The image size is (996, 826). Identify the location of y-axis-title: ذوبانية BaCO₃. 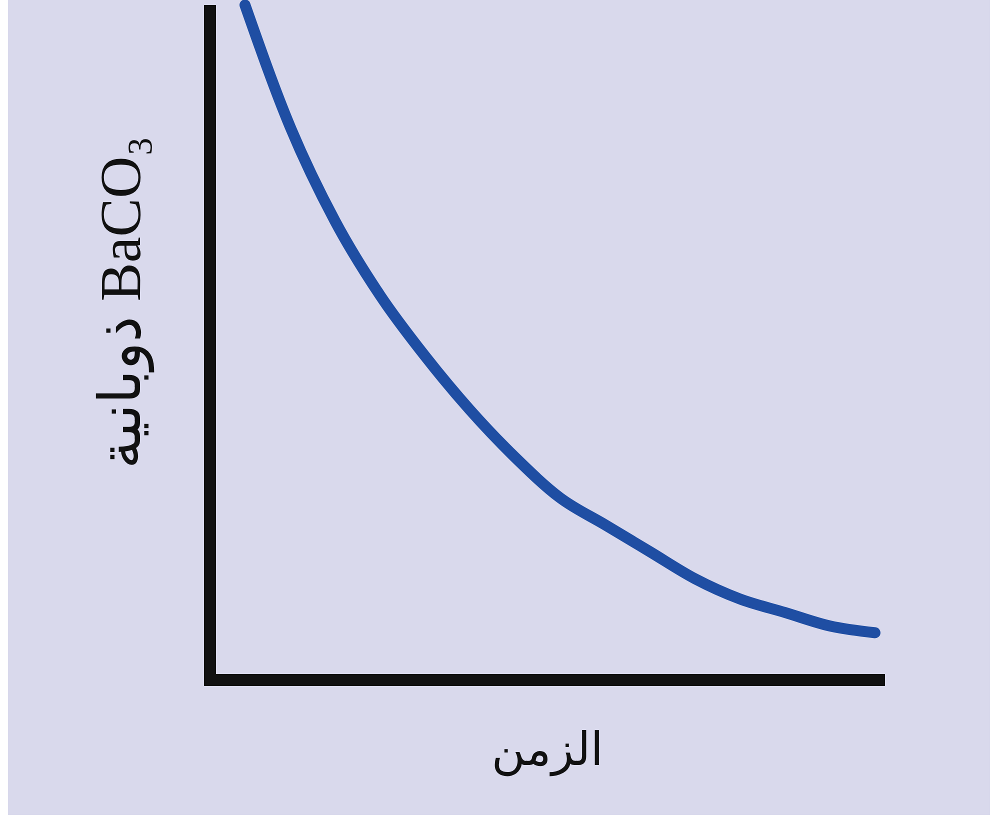
(121, 302).